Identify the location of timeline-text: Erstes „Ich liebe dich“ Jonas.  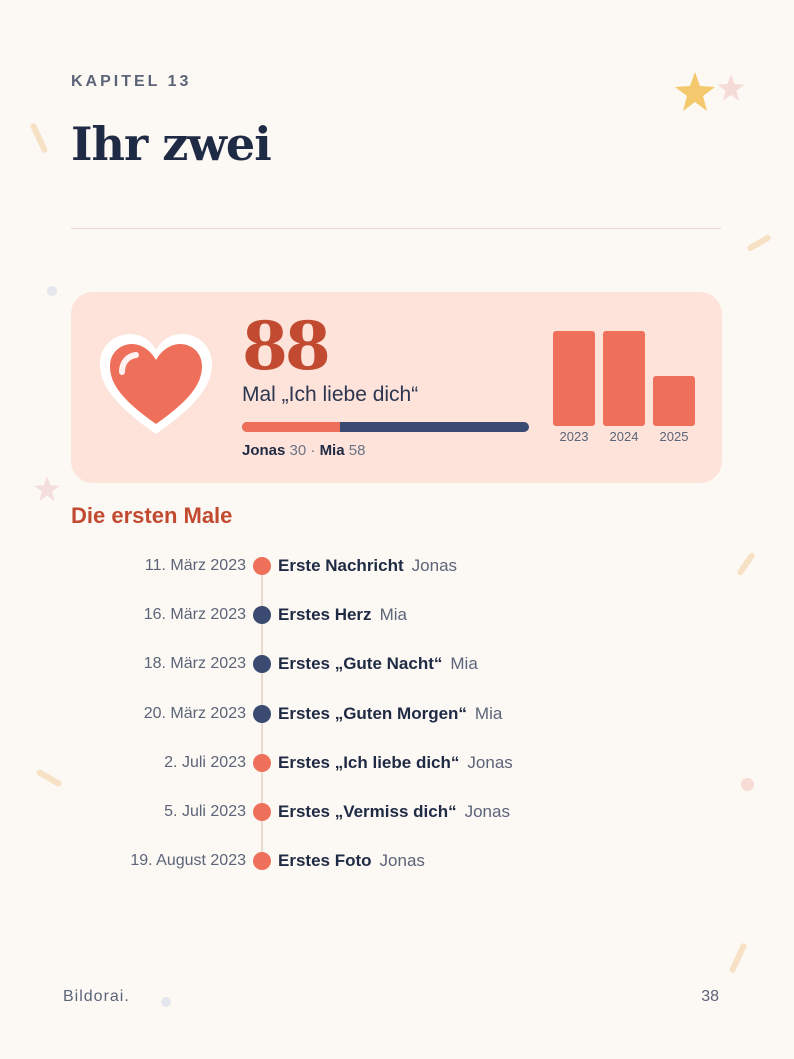
(395, 763).